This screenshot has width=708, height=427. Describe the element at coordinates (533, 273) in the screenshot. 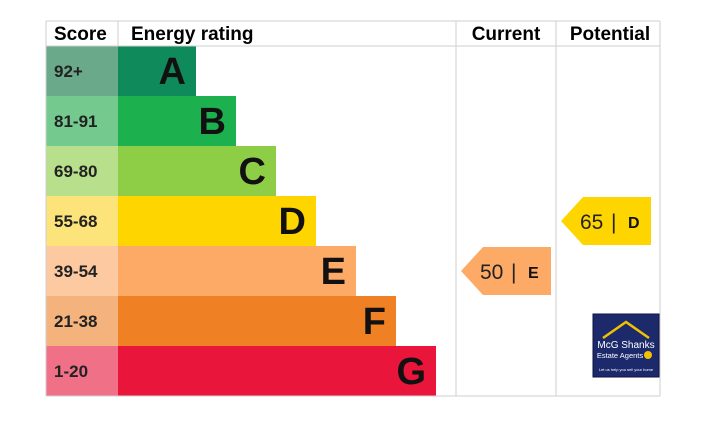

I see `current-letter: E` at that location.